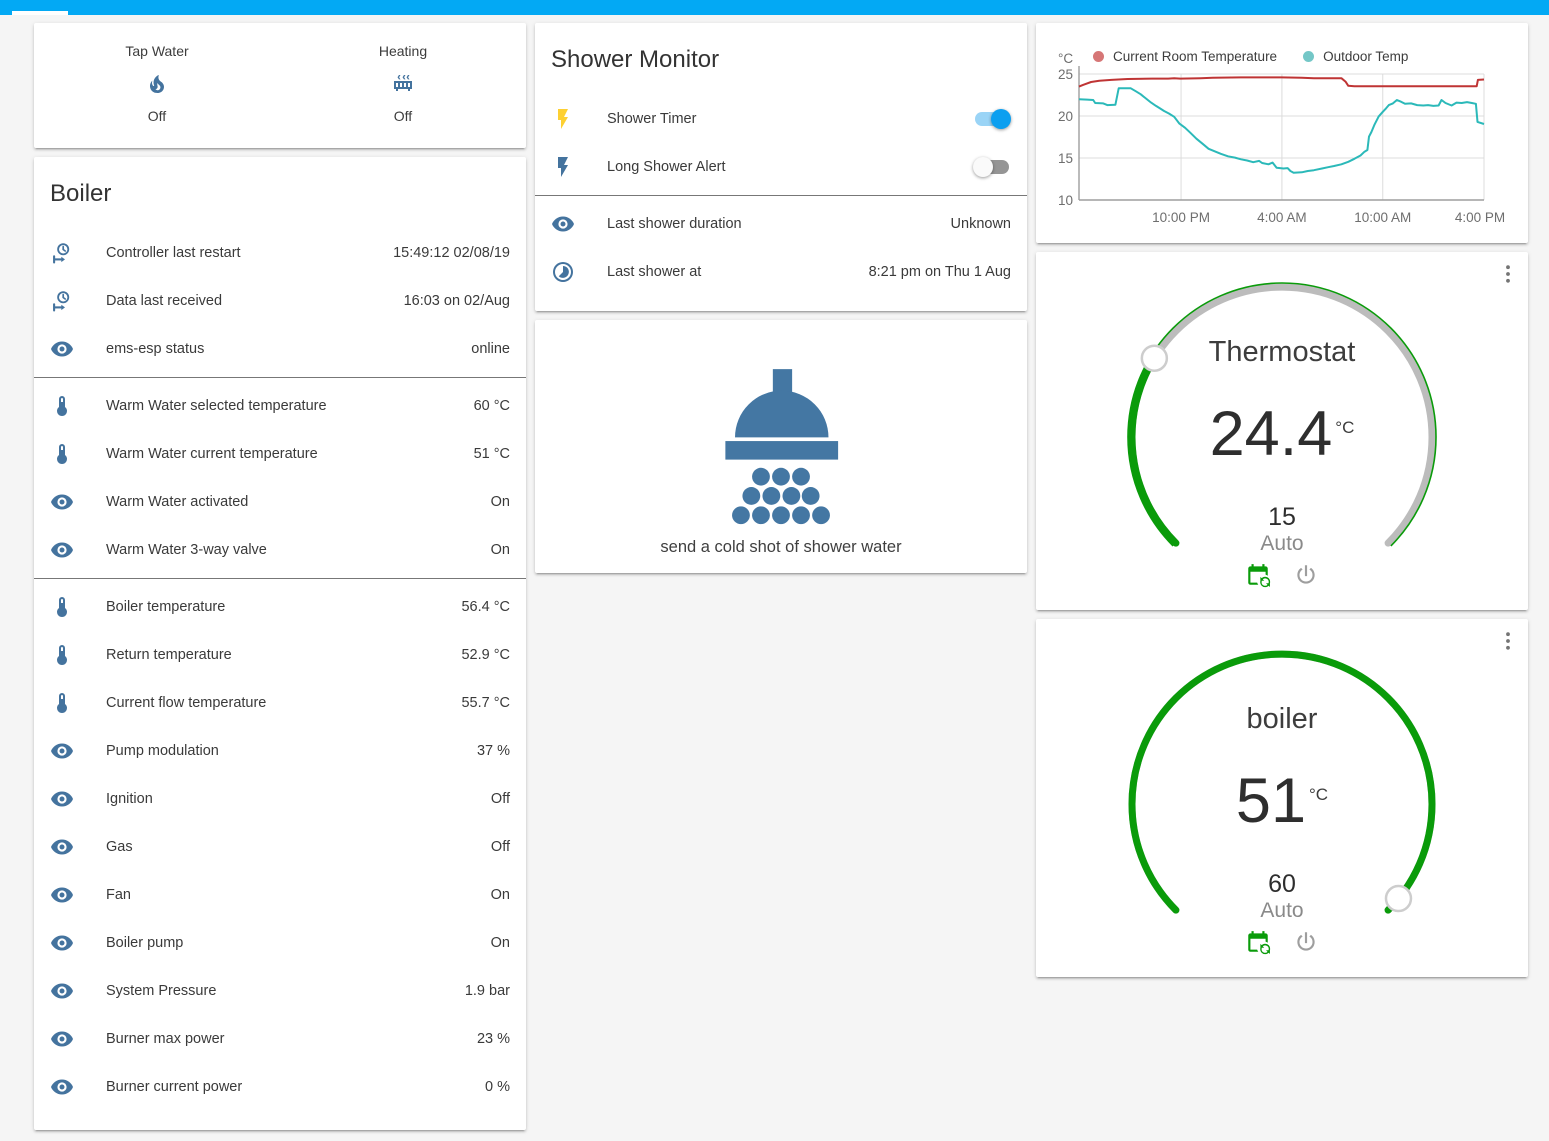  Describe the element at coordinates (280, 253) in the screenshot. I see `entity-row: Controller last restart 15:49:12 02/08/19` at that location.